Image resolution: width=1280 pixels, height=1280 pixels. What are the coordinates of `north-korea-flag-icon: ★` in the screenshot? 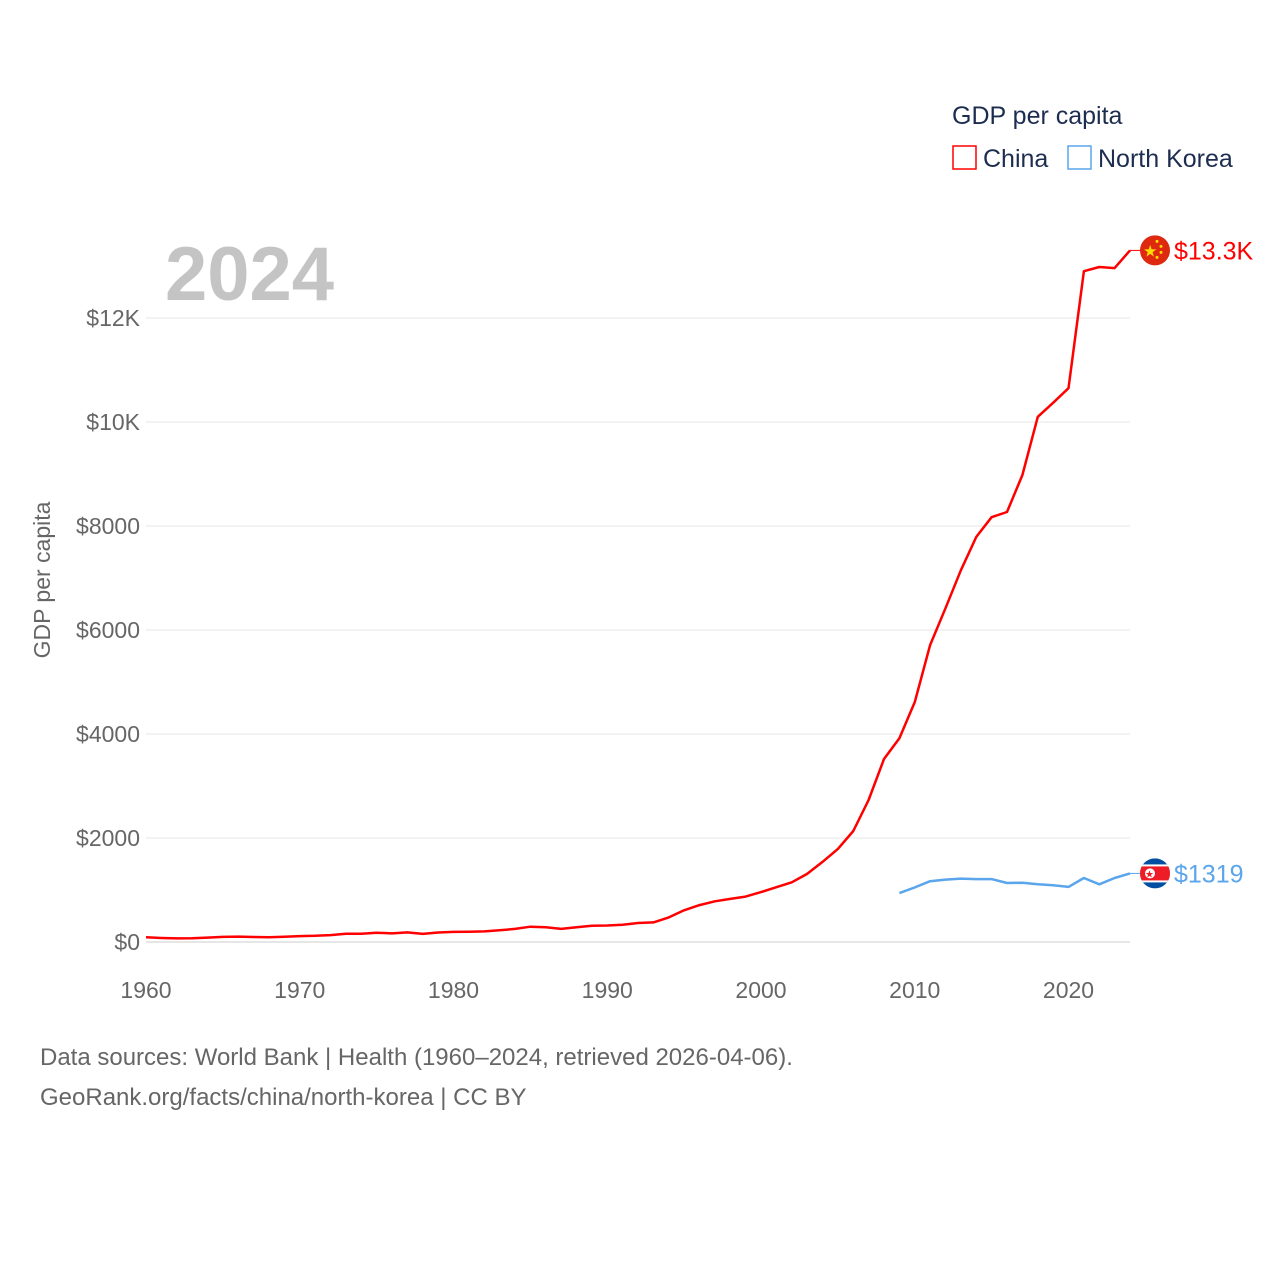 It's located at (1155, 873).